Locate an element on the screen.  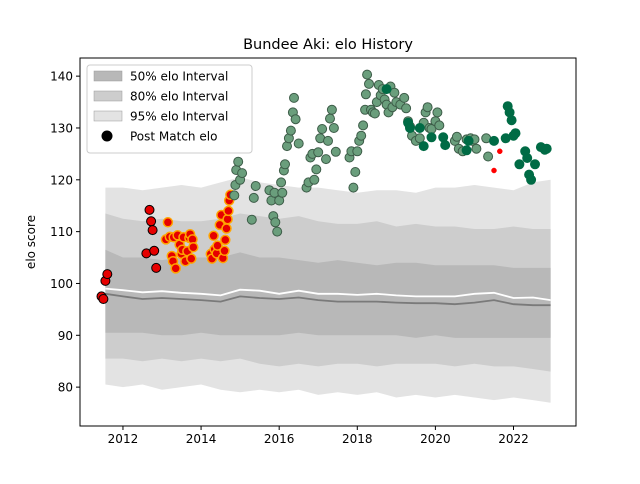
mean-line is located at coordinates (328, 294).